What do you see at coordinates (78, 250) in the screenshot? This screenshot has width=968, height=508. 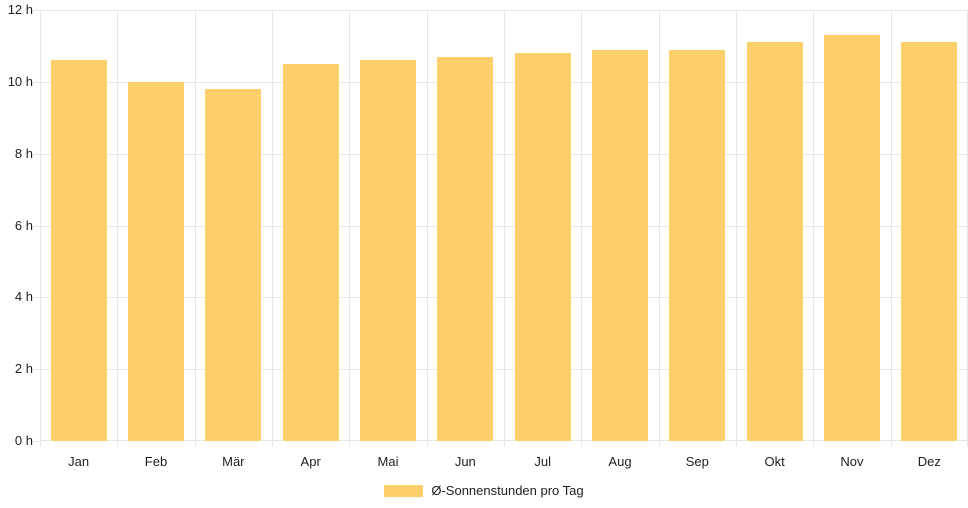 I see `bar-jan` at bounding box center [78, 250].